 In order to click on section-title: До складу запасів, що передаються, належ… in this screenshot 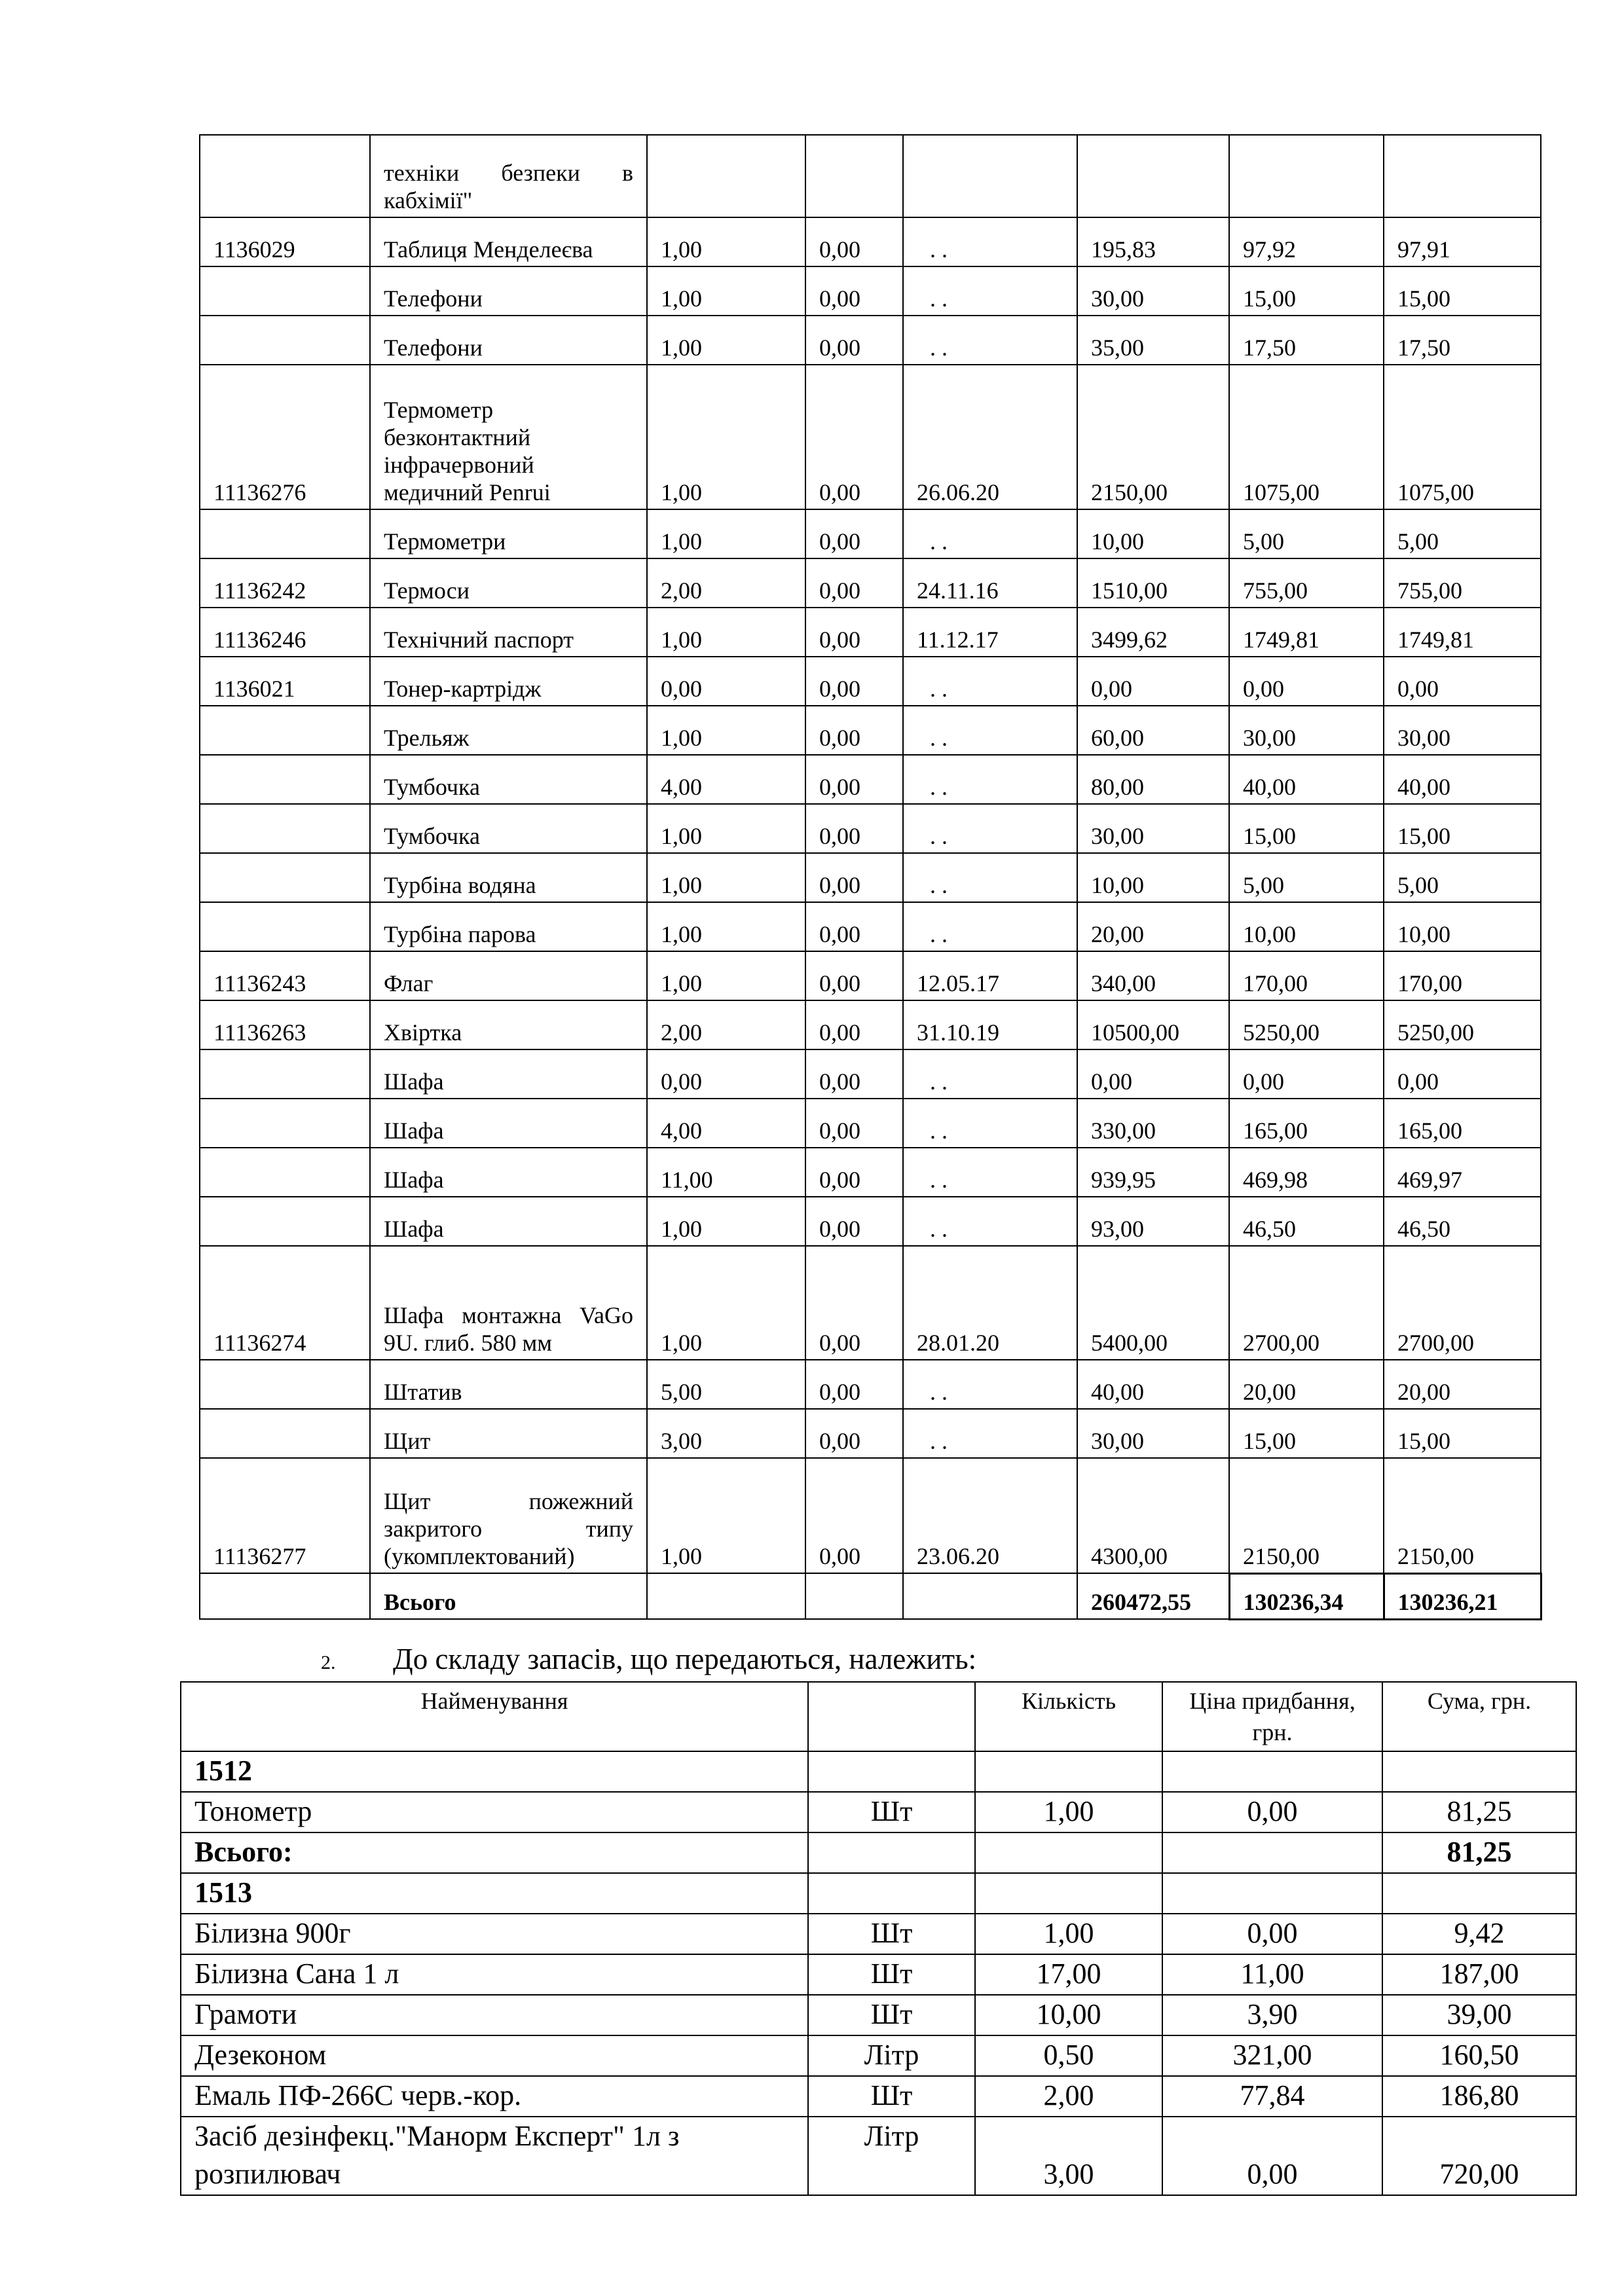, I will do `click(685, 1659)`.